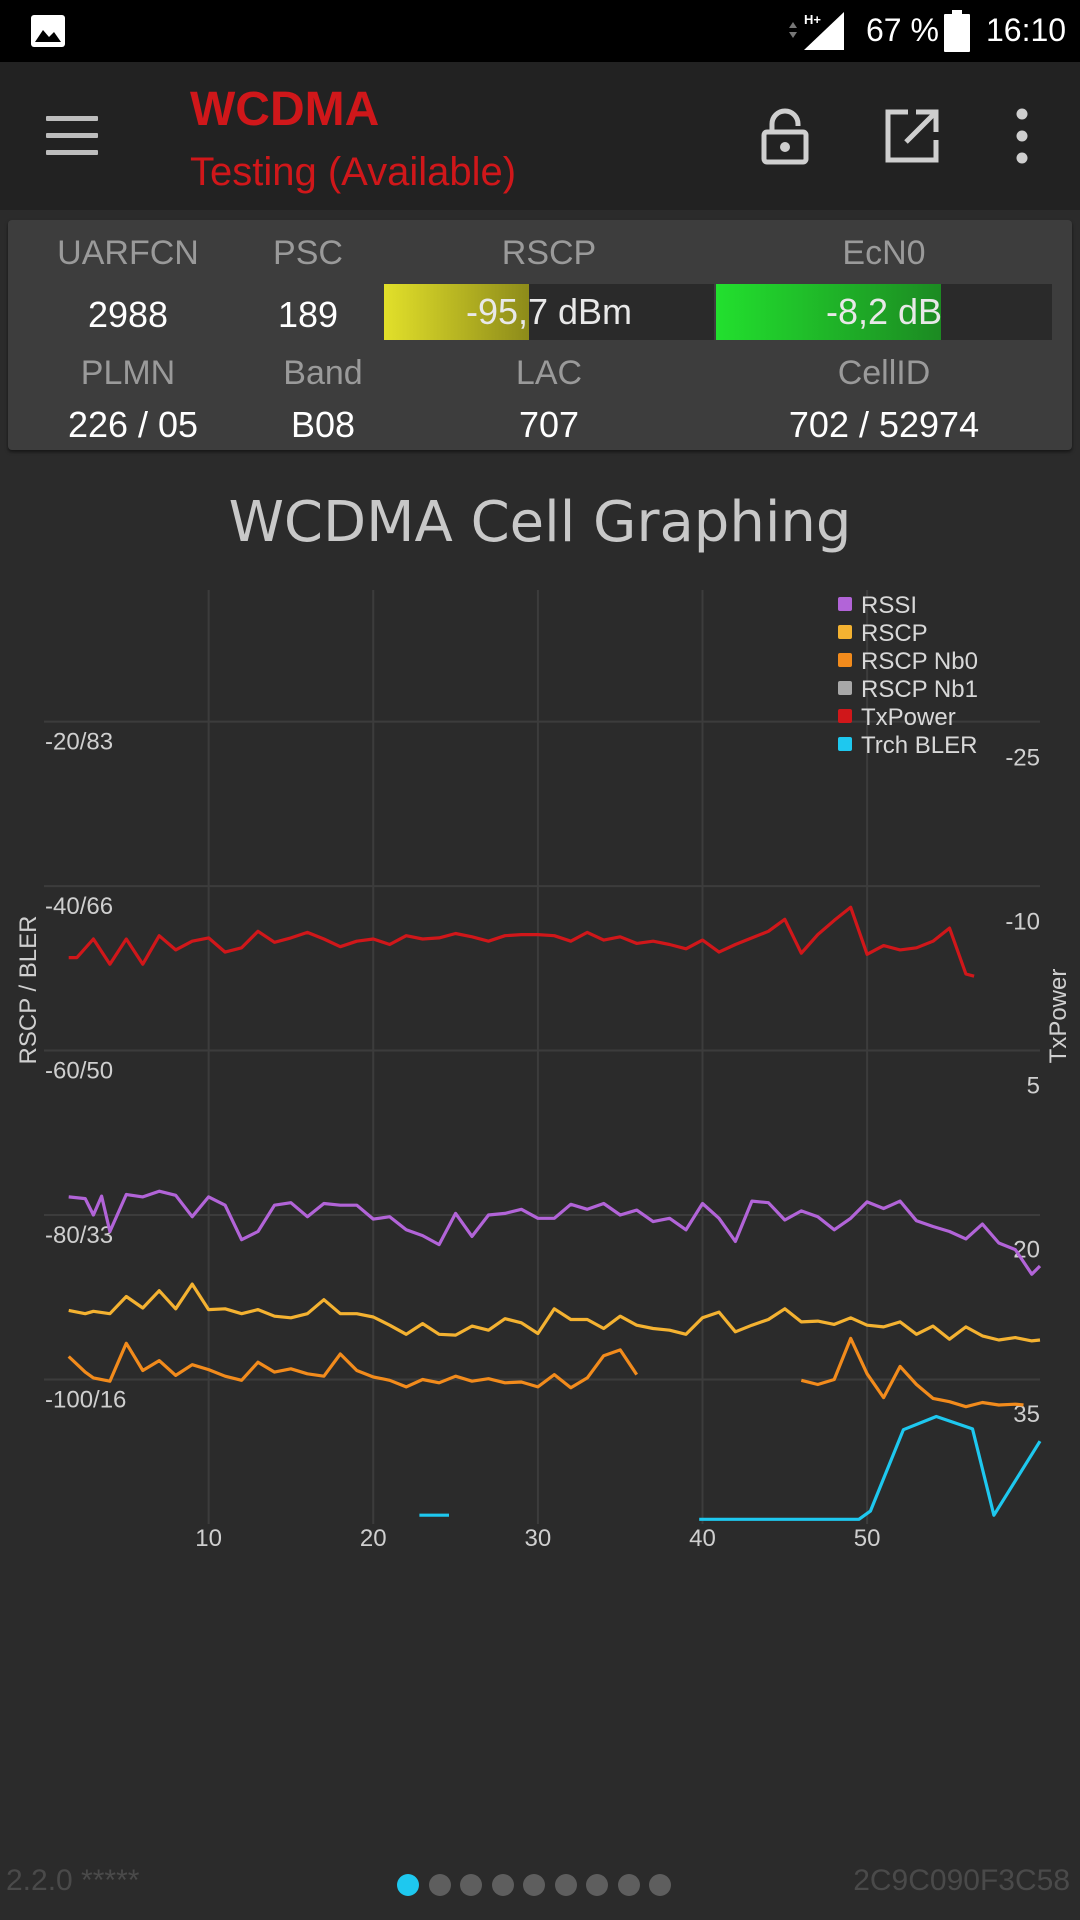 This screenshot has height=1920, width=1080. What do you see at coordinates (908, 717) in the screenshot?
I see `legend-label: TxPower` at bounding box center [908, 717].